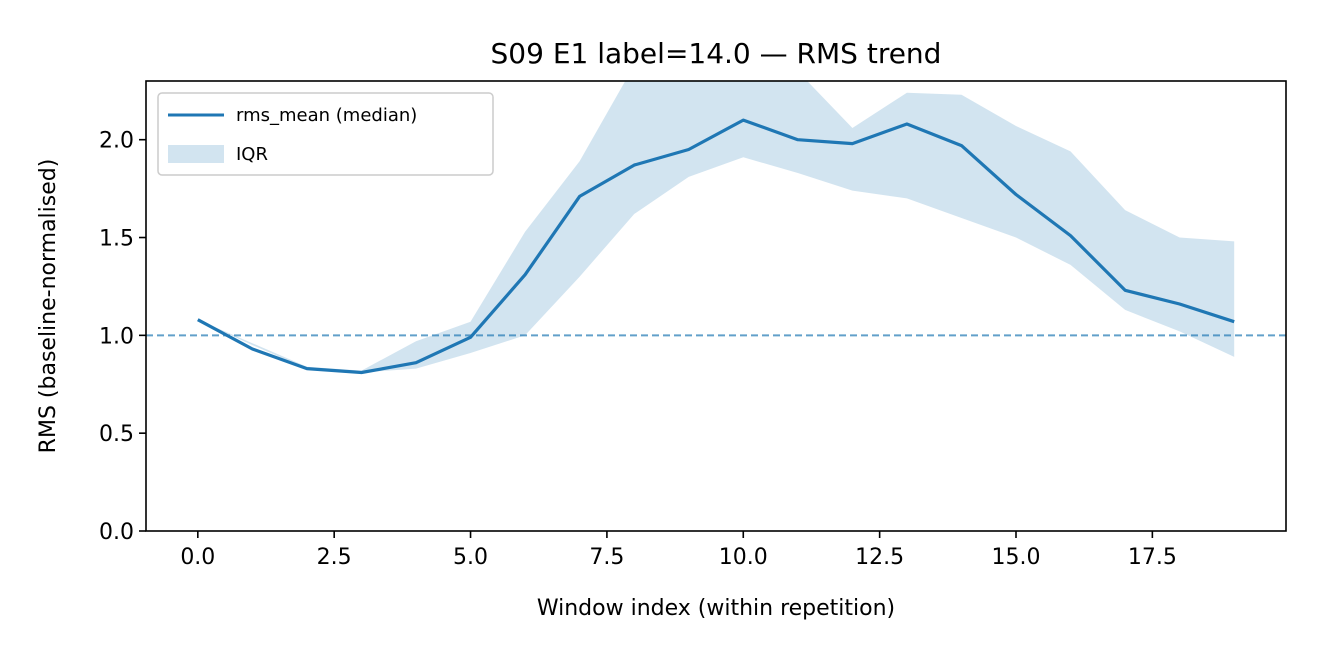 This screenshot has height=660, width=1320. I want to click on x-tick-label: 5.0, so click(470, 557).